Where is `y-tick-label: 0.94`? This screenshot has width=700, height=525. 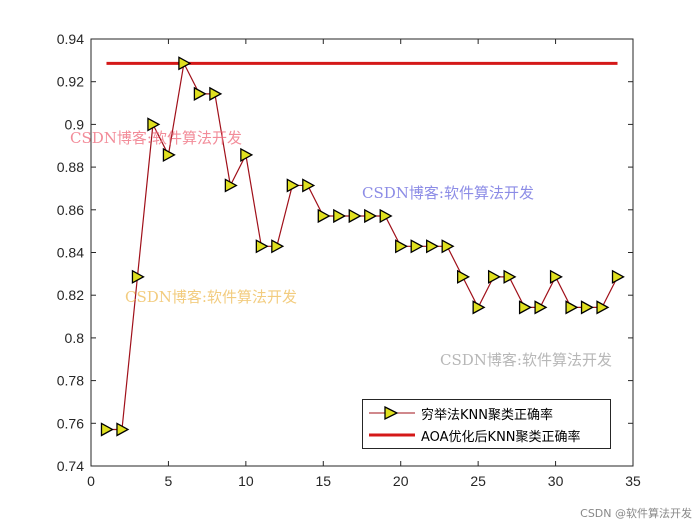 y-tick-label: 0.94 is located at coordinates (70, 39).